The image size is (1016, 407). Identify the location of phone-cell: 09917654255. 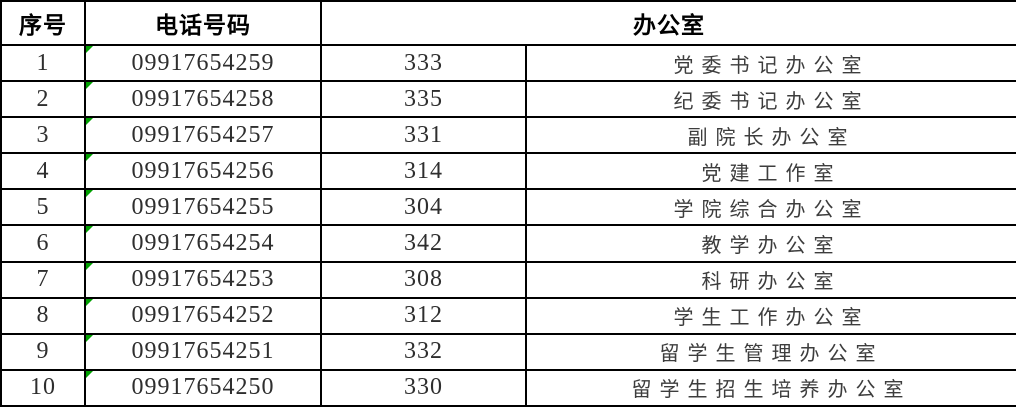
(203, 207).